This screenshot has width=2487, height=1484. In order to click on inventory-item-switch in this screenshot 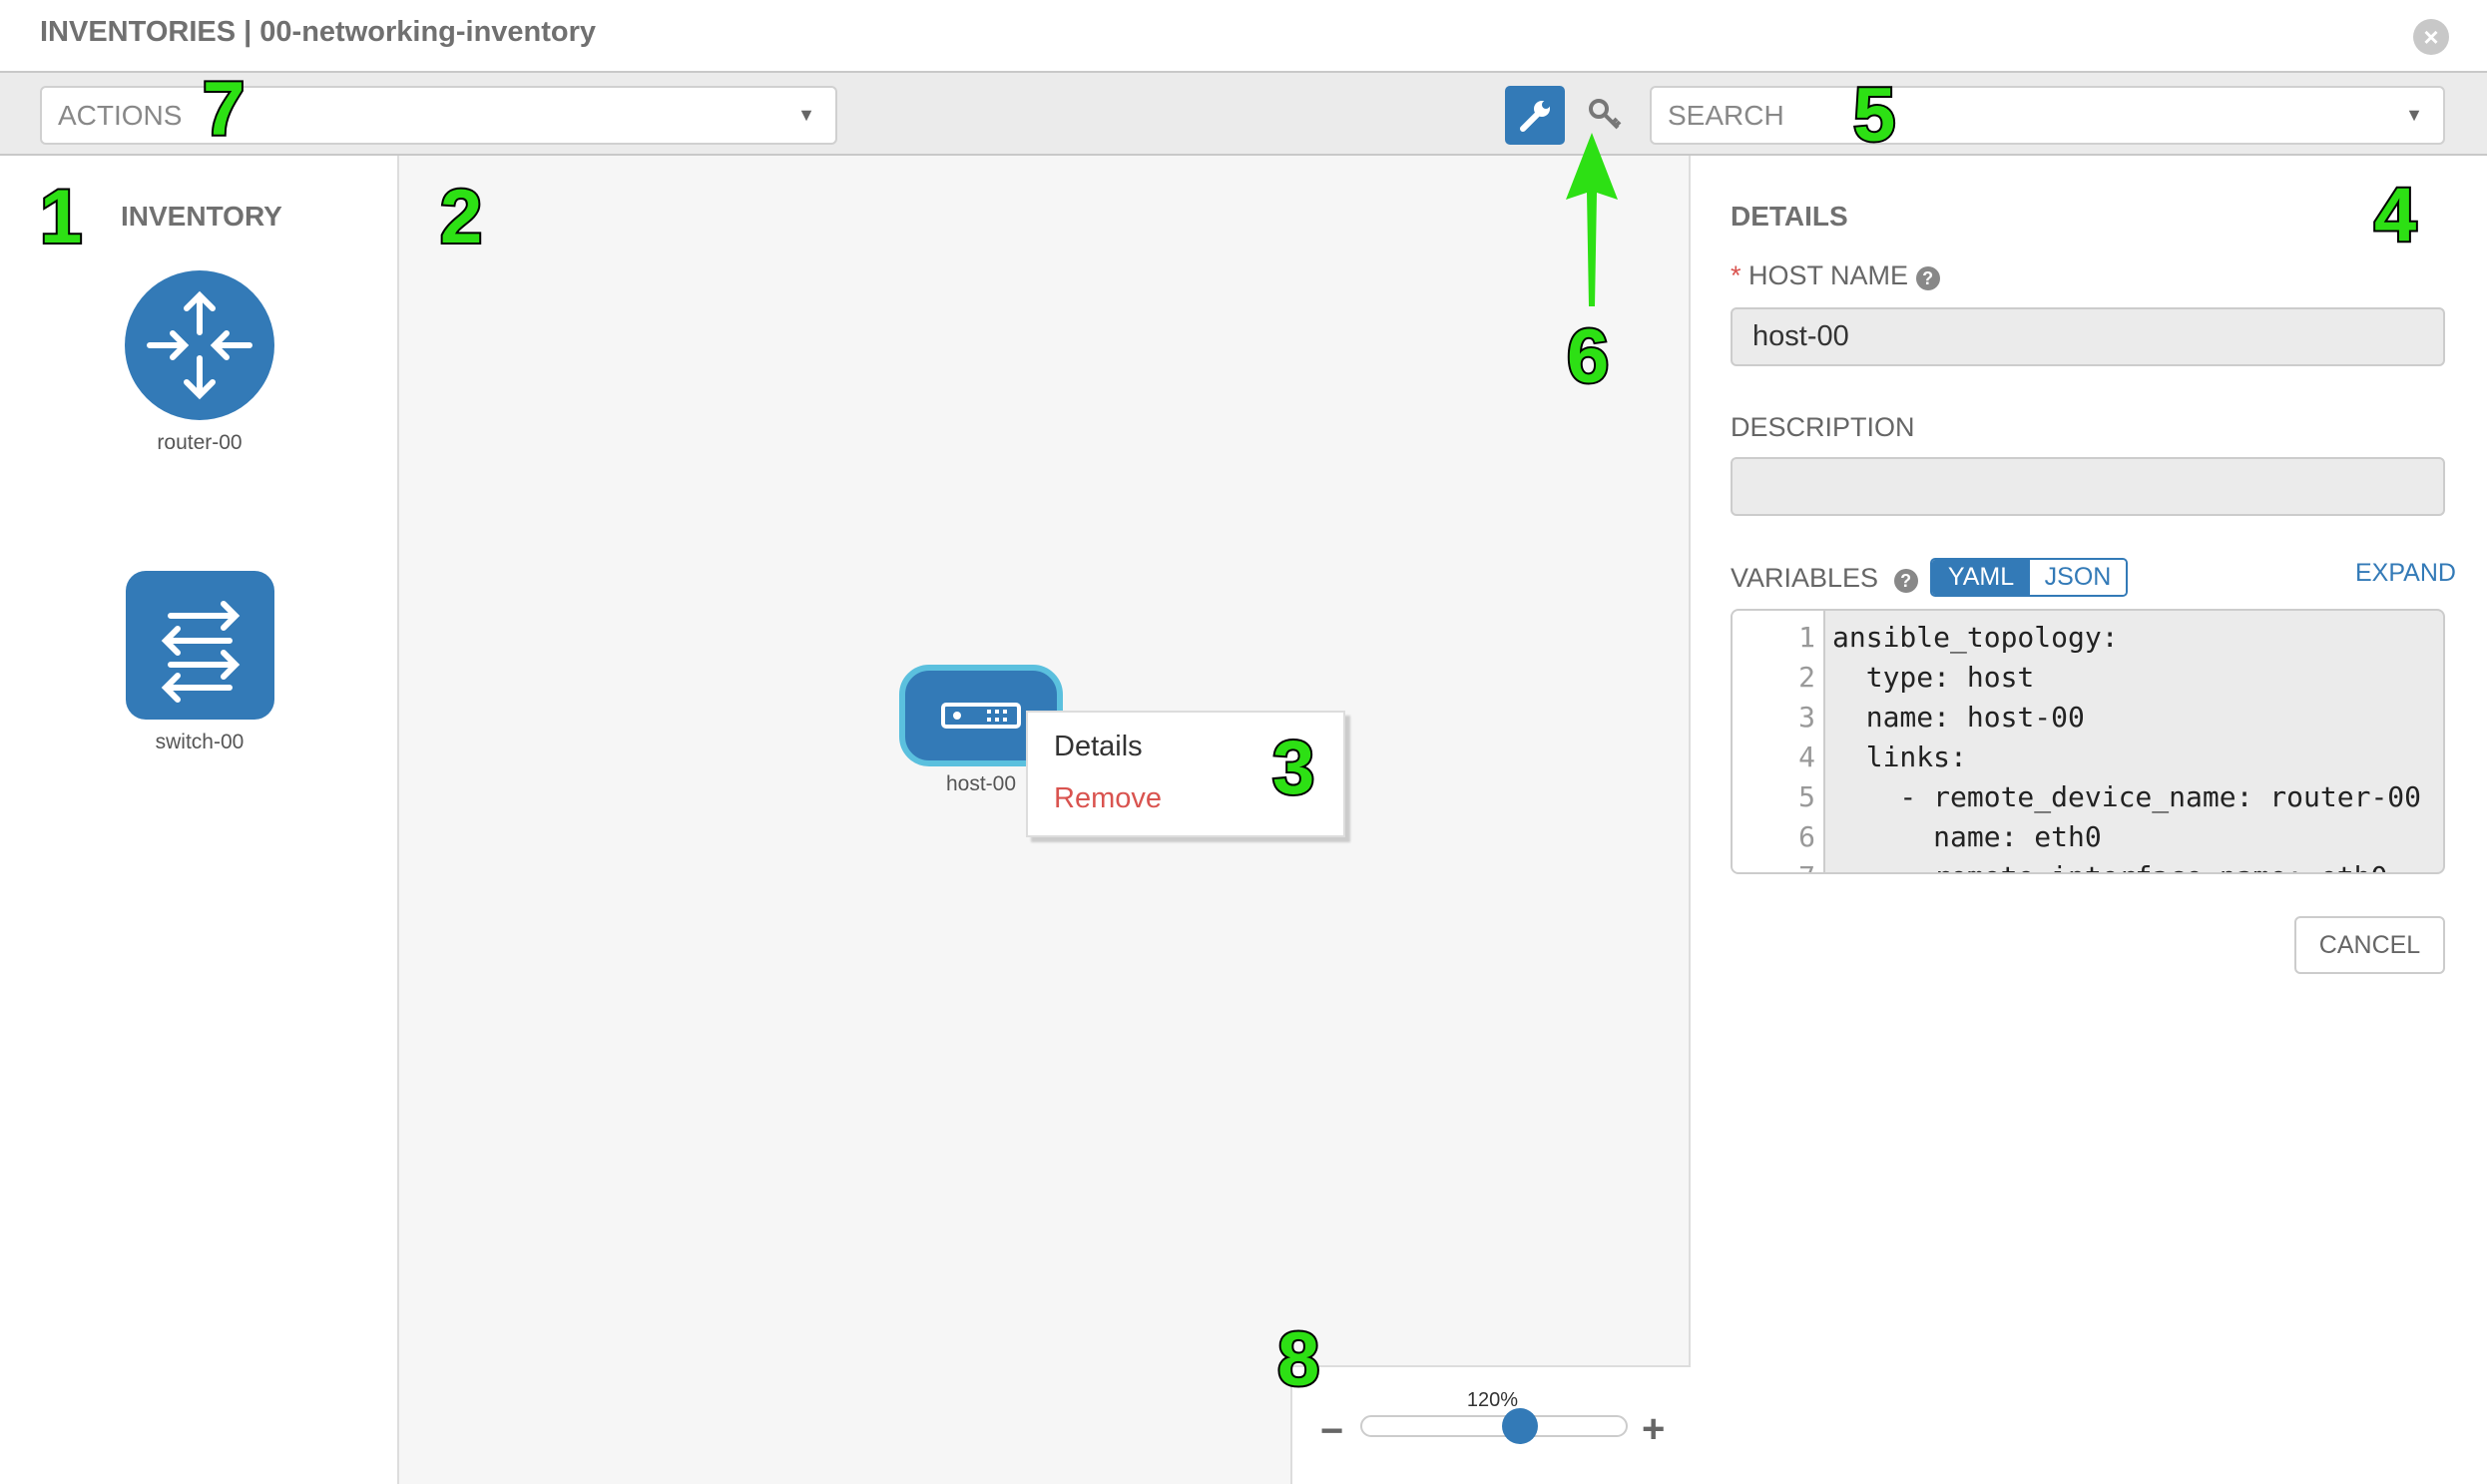, I will do `click(200, 645)`.